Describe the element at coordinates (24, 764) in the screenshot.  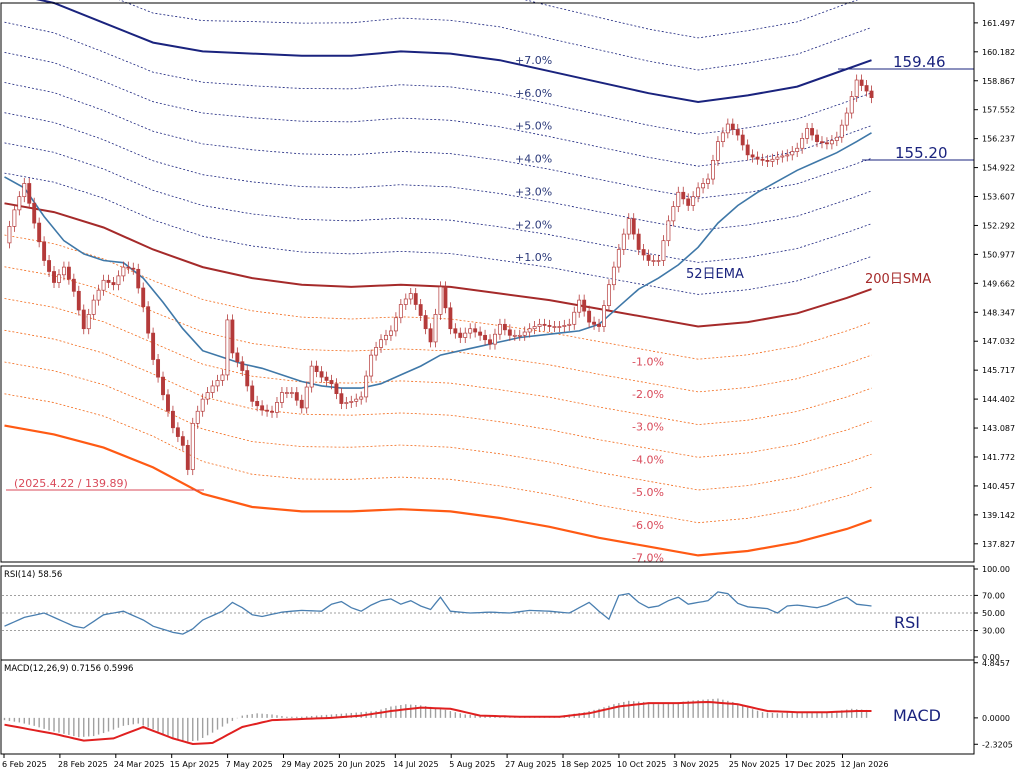
I see `x-tick-label: 6 Feb 2025` at that location.